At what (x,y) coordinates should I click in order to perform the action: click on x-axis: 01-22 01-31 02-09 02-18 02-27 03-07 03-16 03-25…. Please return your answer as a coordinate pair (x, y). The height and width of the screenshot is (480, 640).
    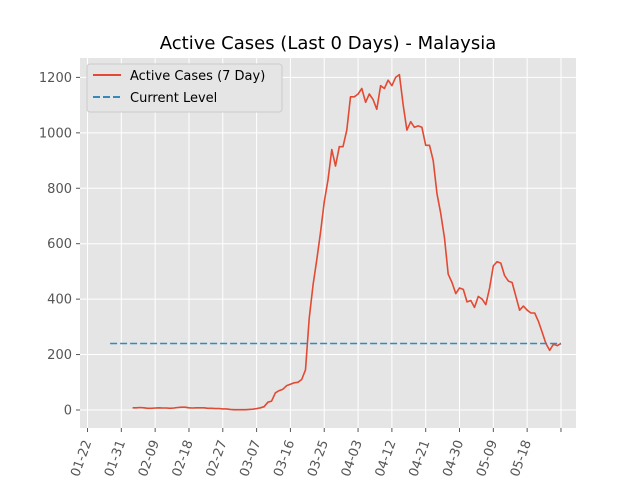
    Looking at the image, I should click on (314, 453).